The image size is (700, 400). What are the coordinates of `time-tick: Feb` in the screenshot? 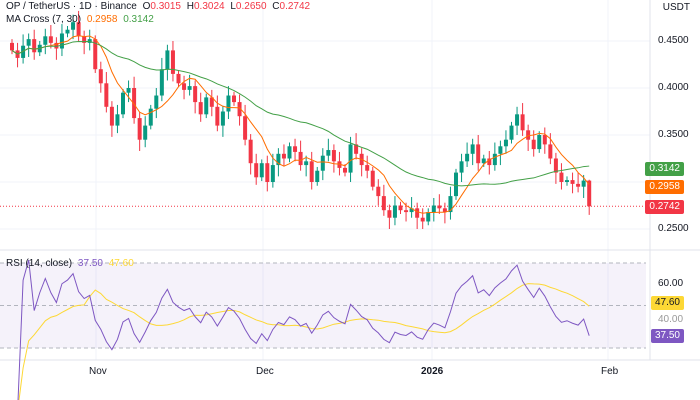 It's located at (610, 371).